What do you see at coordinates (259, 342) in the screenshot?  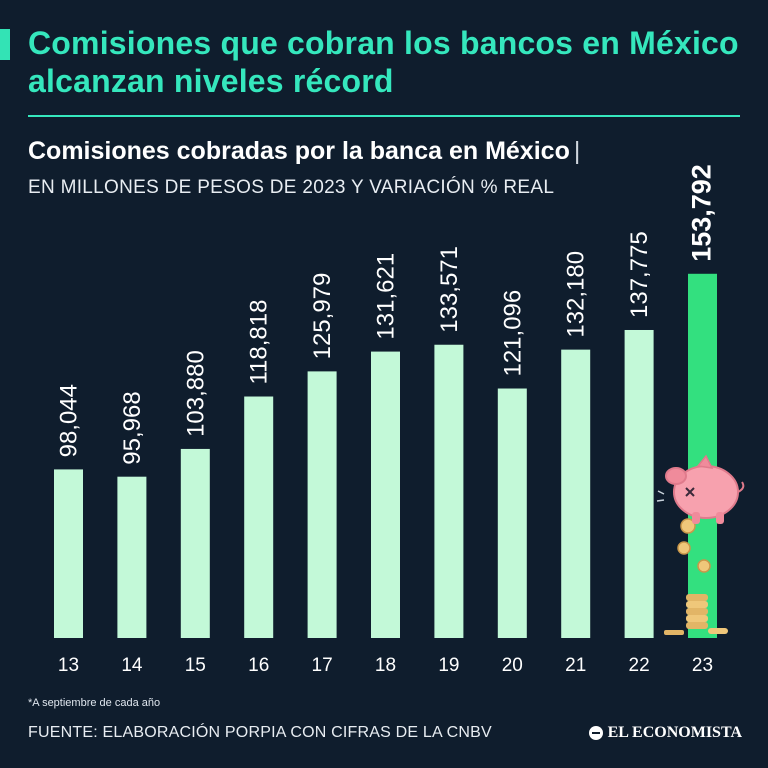 I see `value-label-16: 118,818` at bounding box center [259, 342].